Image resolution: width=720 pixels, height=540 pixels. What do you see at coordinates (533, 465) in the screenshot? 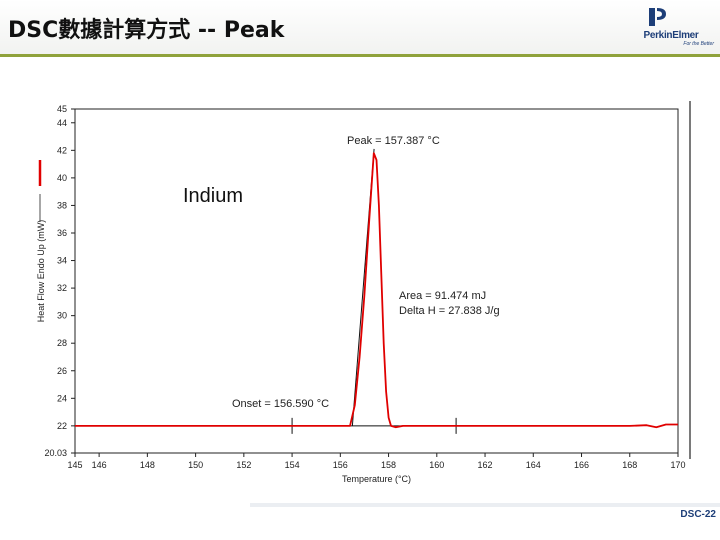
I see `x-tick-label: 164` at bounding box center [533, 465].